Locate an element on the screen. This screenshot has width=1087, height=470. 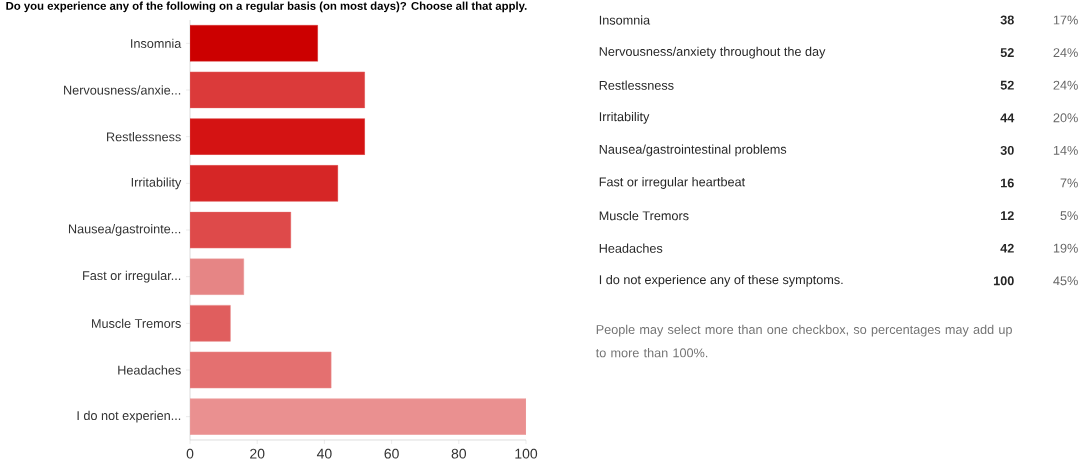
data-label: 7% is located at coordinates (1069, 183).